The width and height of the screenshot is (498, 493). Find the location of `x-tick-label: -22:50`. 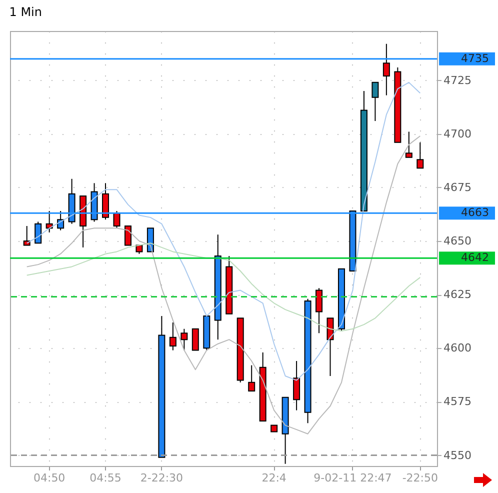

x-tick-label: -22:50 is located at coordinates (420, 478).